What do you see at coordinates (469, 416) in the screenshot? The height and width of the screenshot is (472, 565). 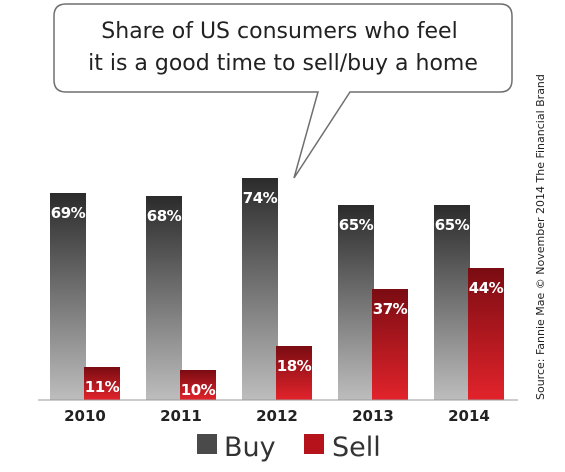 I see `x-tick-label-2014: 2014` at bounding box center [469, 416].